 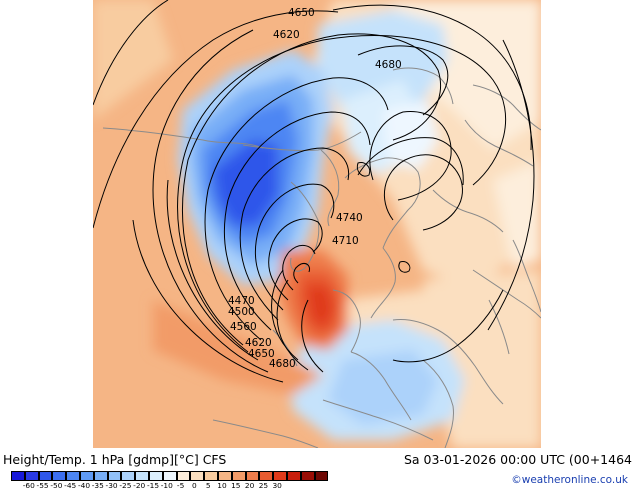 I want to click on colorbar-label: 5, so click(x=208, y=485).